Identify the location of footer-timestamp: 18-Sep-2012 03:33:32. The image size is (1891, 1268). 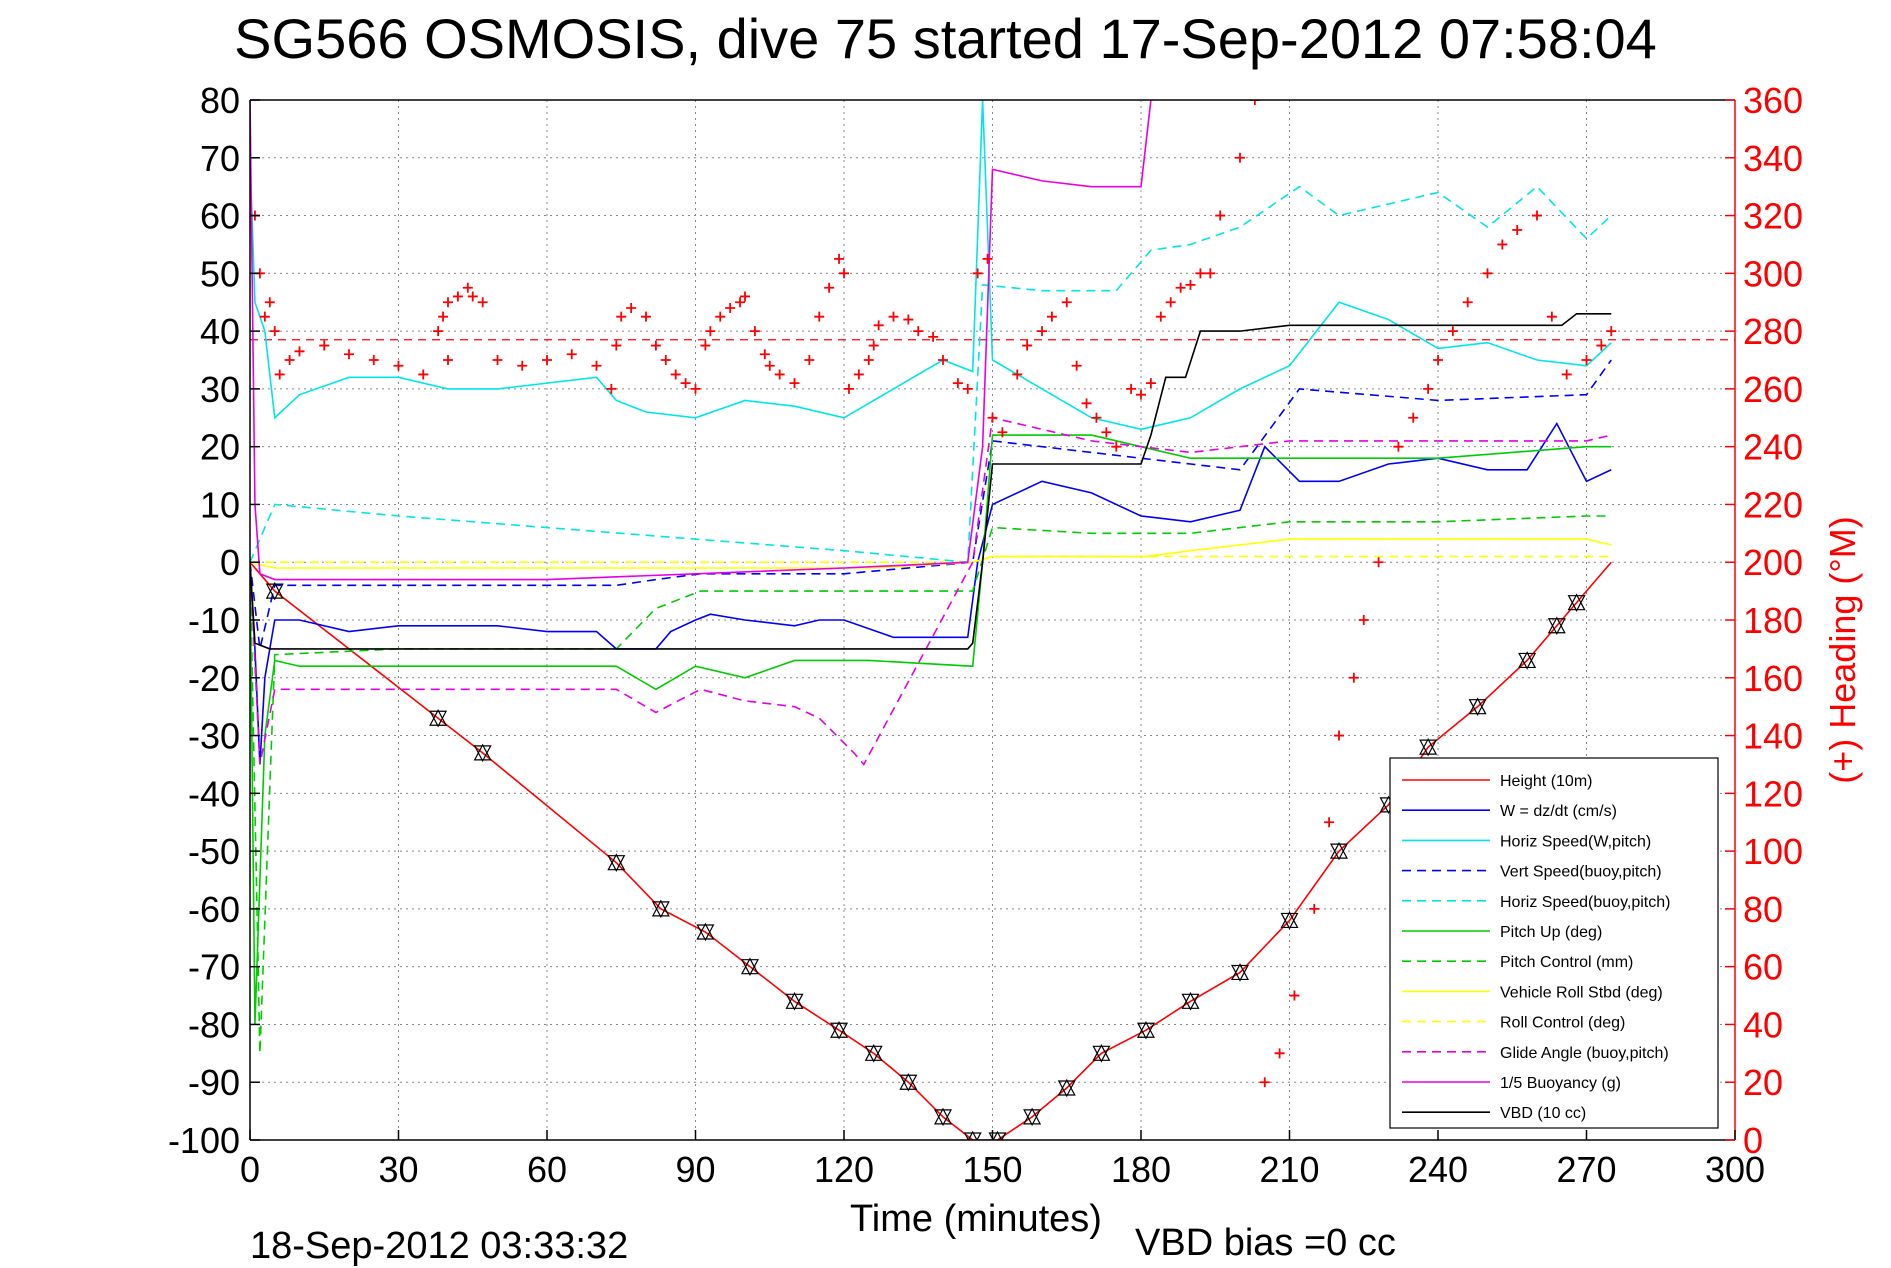
(439, 1246).